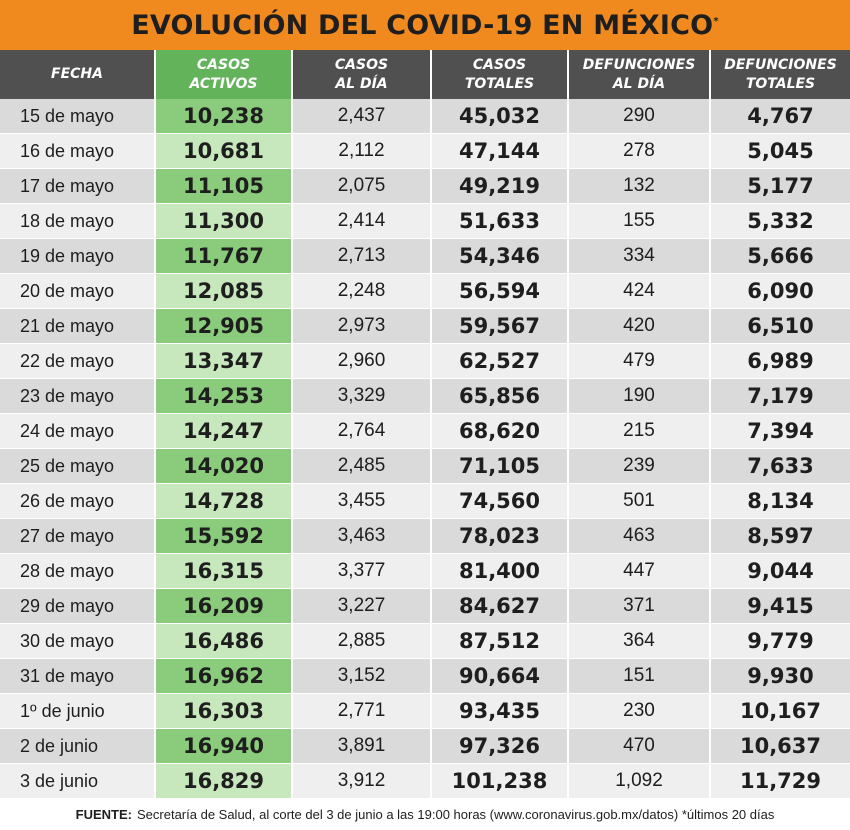 The width and height of the screenshot is (850, 830). What do you see at coordinates (499, 291) in the screenshot?
I see `casos-totales-cell: 56,594` at bounding box center [499, 291].